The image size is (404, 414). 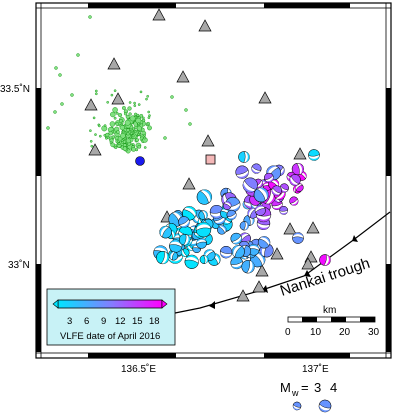 I want to click on square-marker-icon, so click(x=210, y=159).